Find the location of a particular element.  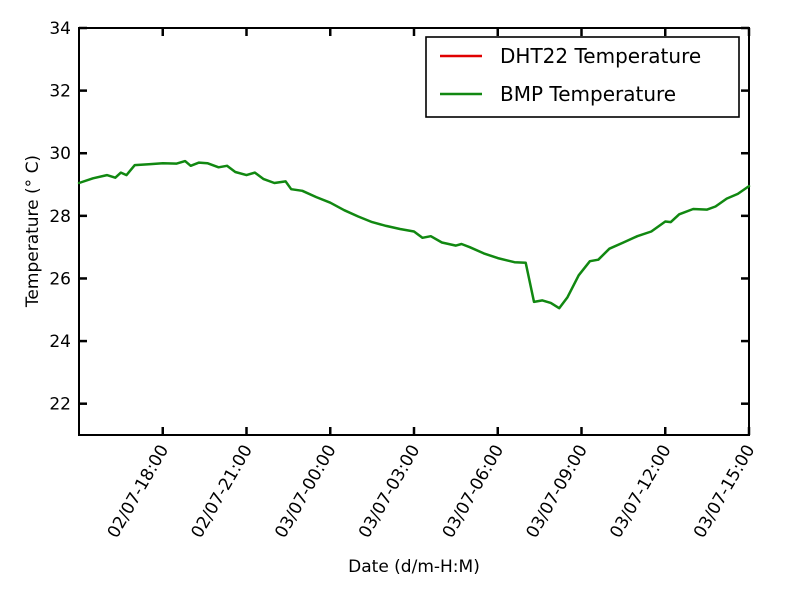

legend-label-bmp: BMP Temperature is located at coordinates (588, 94).